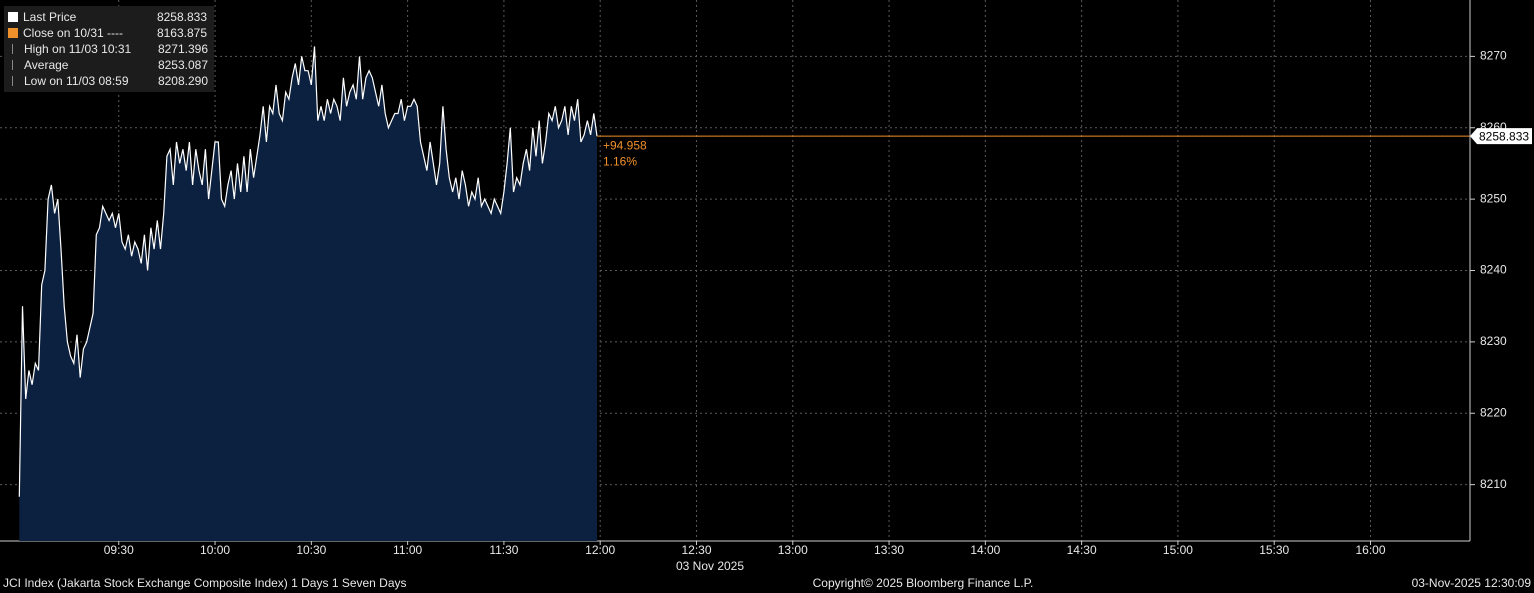 Image resolution: width=1534 pixels, height=593 pixels. Describe the element at coordinates (73, 33) in the screenshot. I see `legend-label: Close on 10/31 ----` at that location.